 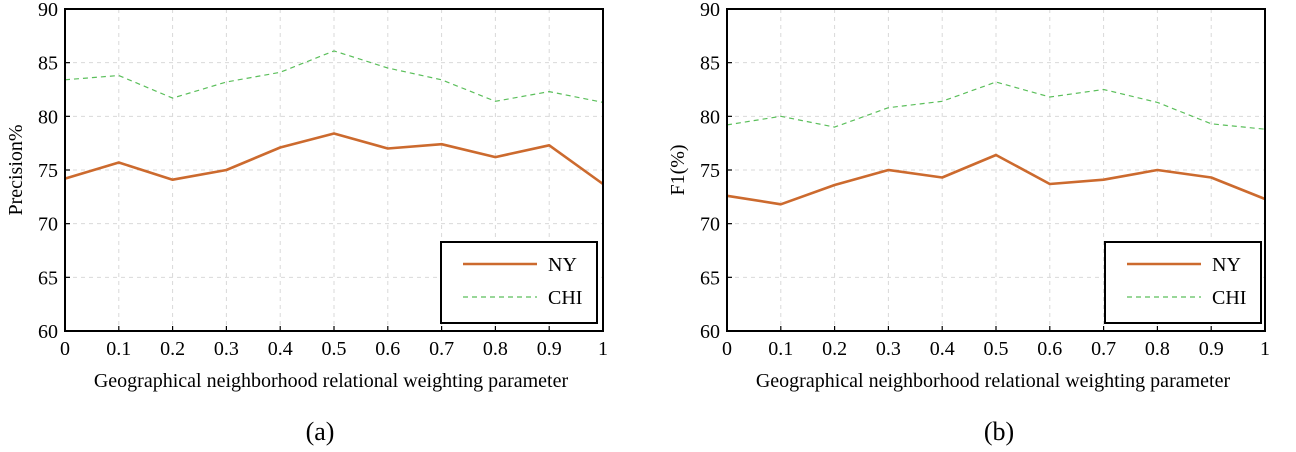 What do you see at coordinates (999, 431) in the screenshot?
I see `panel-caption: (b)` at bounding box center [999, 431].